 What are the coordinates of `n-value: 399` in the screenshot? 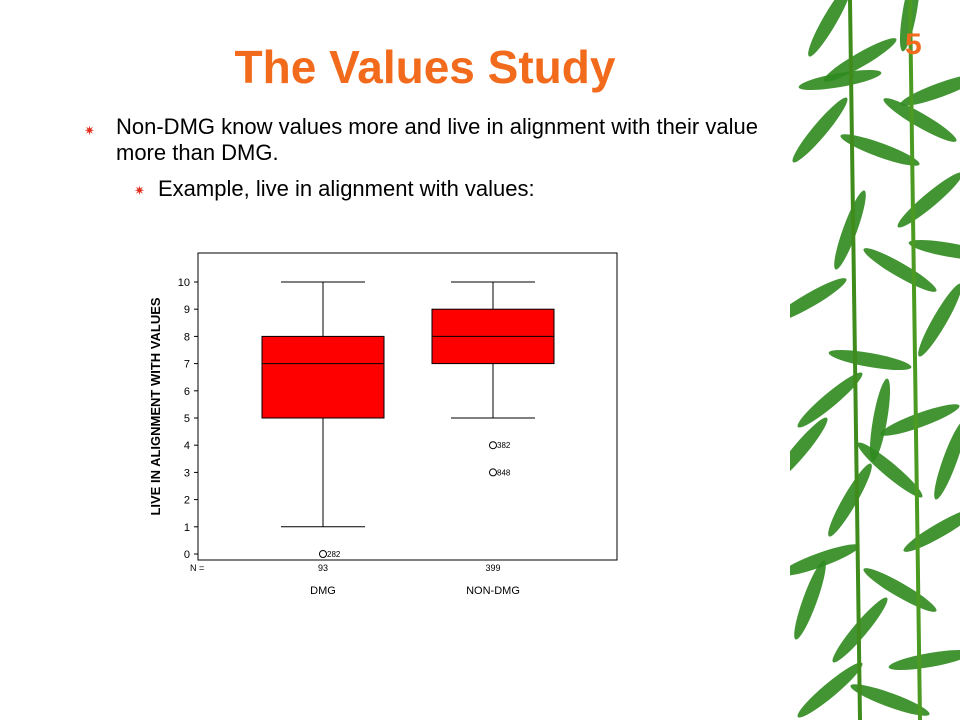 It's located at (492, 568).